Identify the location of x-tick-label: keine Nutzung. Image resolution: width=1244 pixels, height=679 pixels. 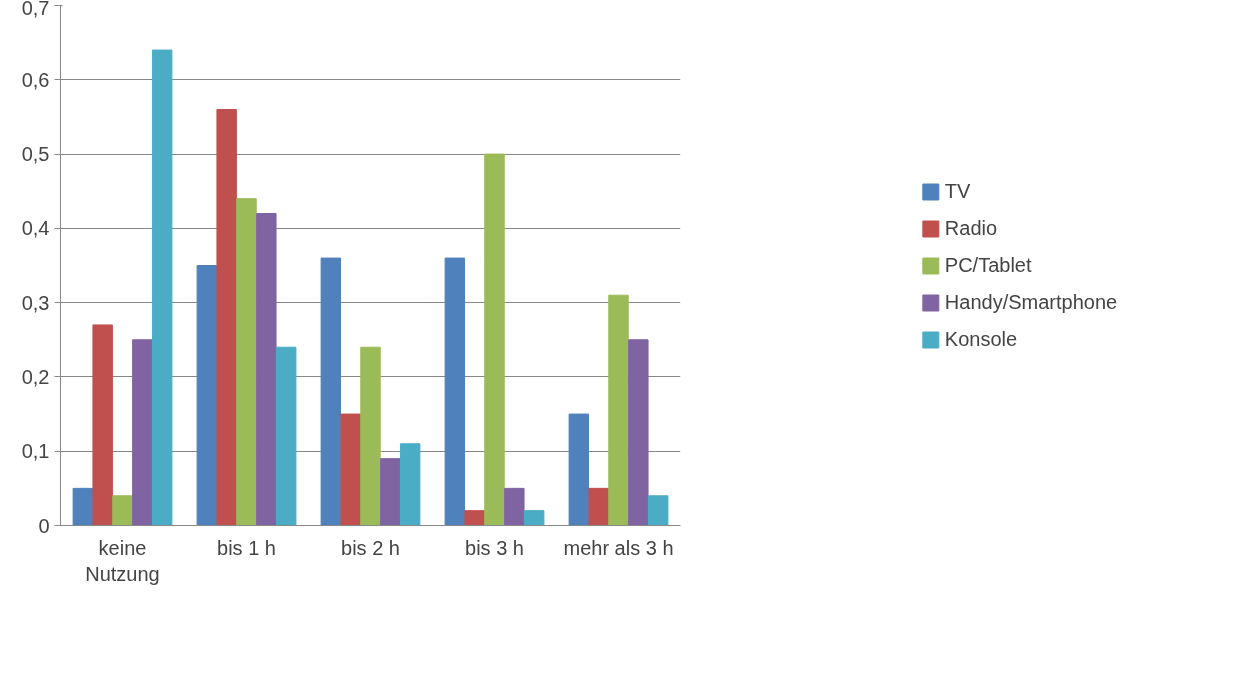
(122, 560).